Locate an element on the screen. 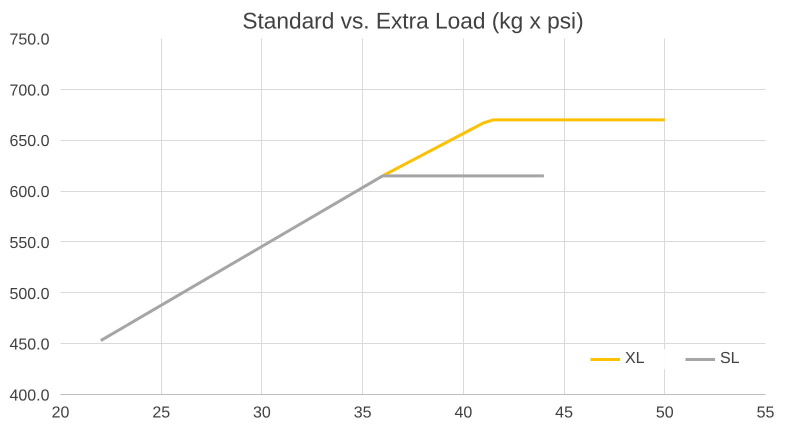  x-tick-label: 35 is located at coordinates (363, 413).